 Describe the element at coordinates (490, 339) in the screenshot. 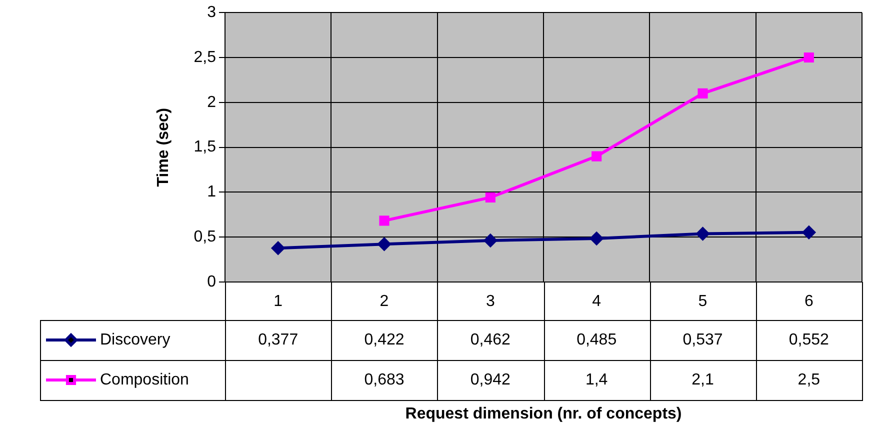

I see `data-label: 0,462` at that location.